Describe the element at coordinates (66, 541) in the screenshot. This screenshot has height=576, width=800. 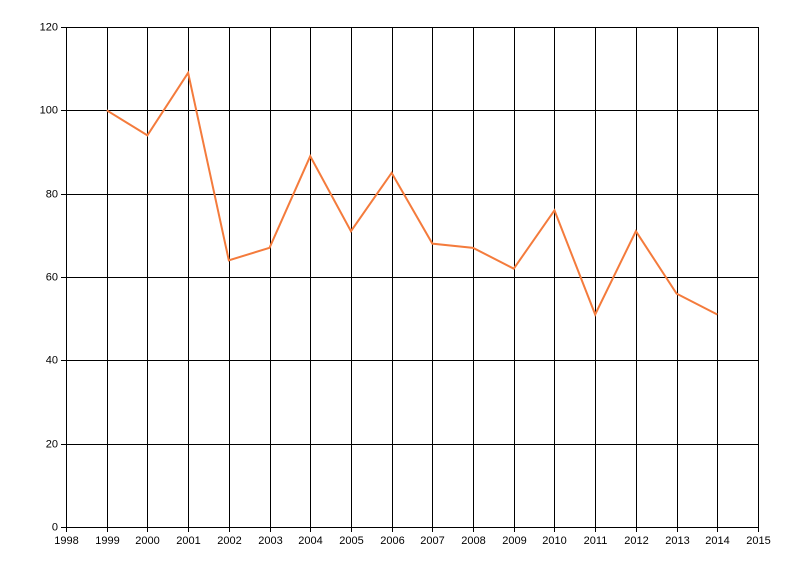
I see `x-tick-label: 1998` at that location.